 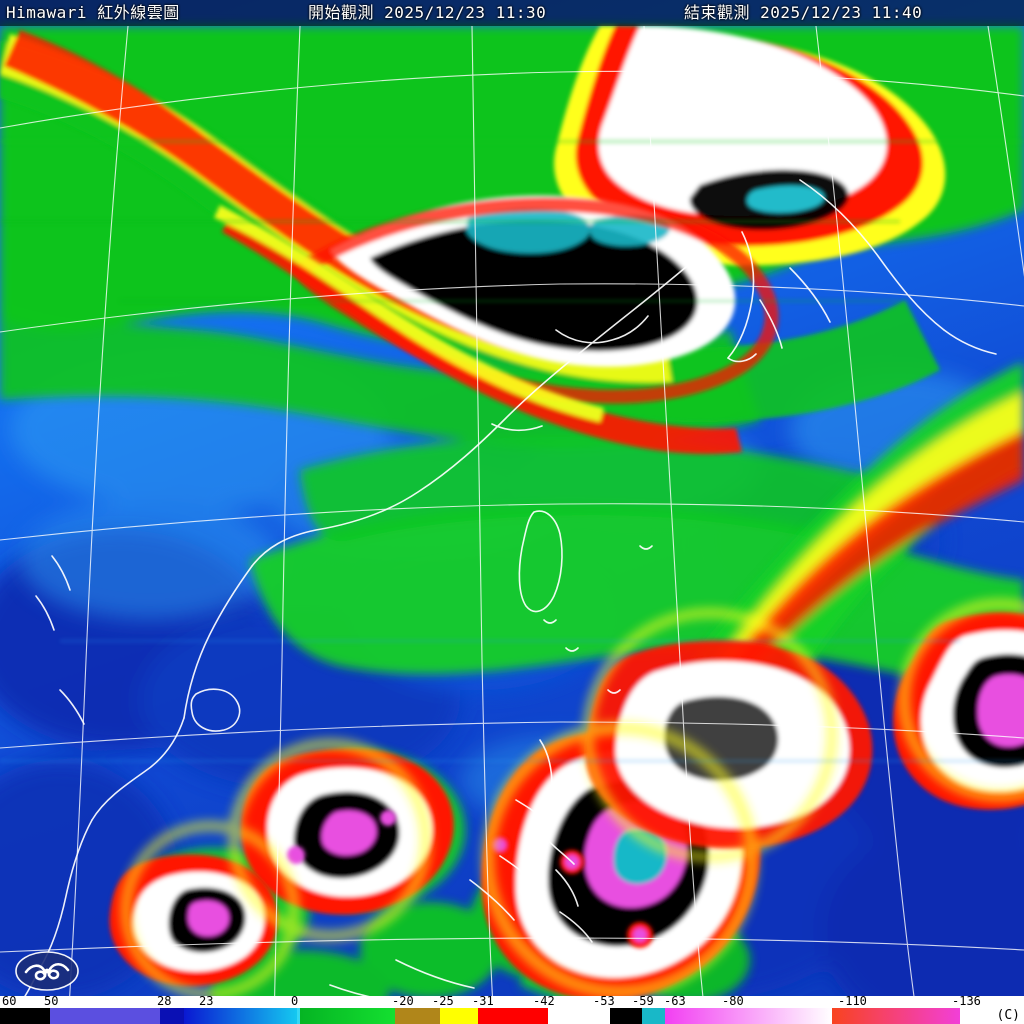 What do you see at coordinates (427, 12) in the screenshot?
I see `observation-start-time: 開始觀測 2025/12/23 11:30` at bounding box center [427, 12].